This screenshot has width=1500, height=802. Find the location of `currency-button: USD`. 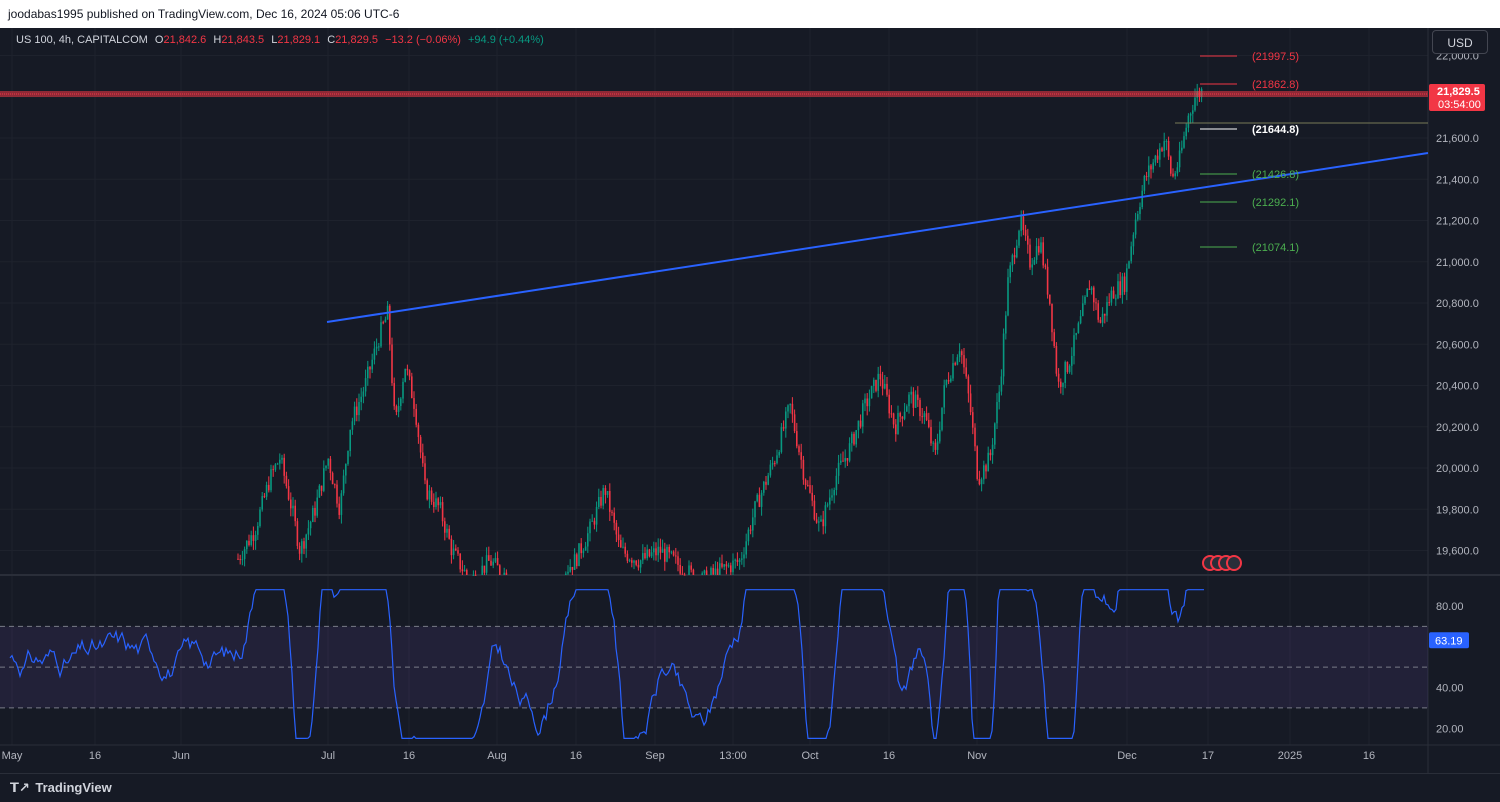

currency-button: USD is located at coordinates (1460, 42).